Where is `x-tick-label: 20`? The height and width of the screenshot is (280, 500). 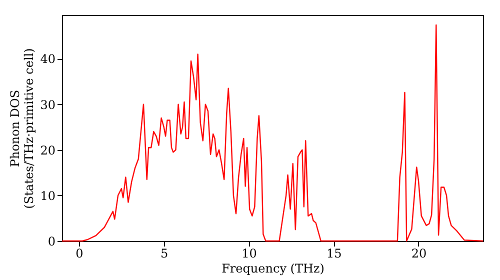
x-tick-label: 20 is located at coordinates (419, 253).